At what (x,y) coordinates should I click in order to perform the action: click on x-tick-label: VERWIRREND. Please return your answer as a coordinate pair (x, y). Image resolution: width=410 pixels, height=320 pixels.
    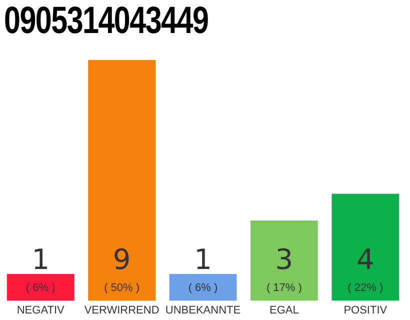
    Looking at the image, I should click on (122, 310).